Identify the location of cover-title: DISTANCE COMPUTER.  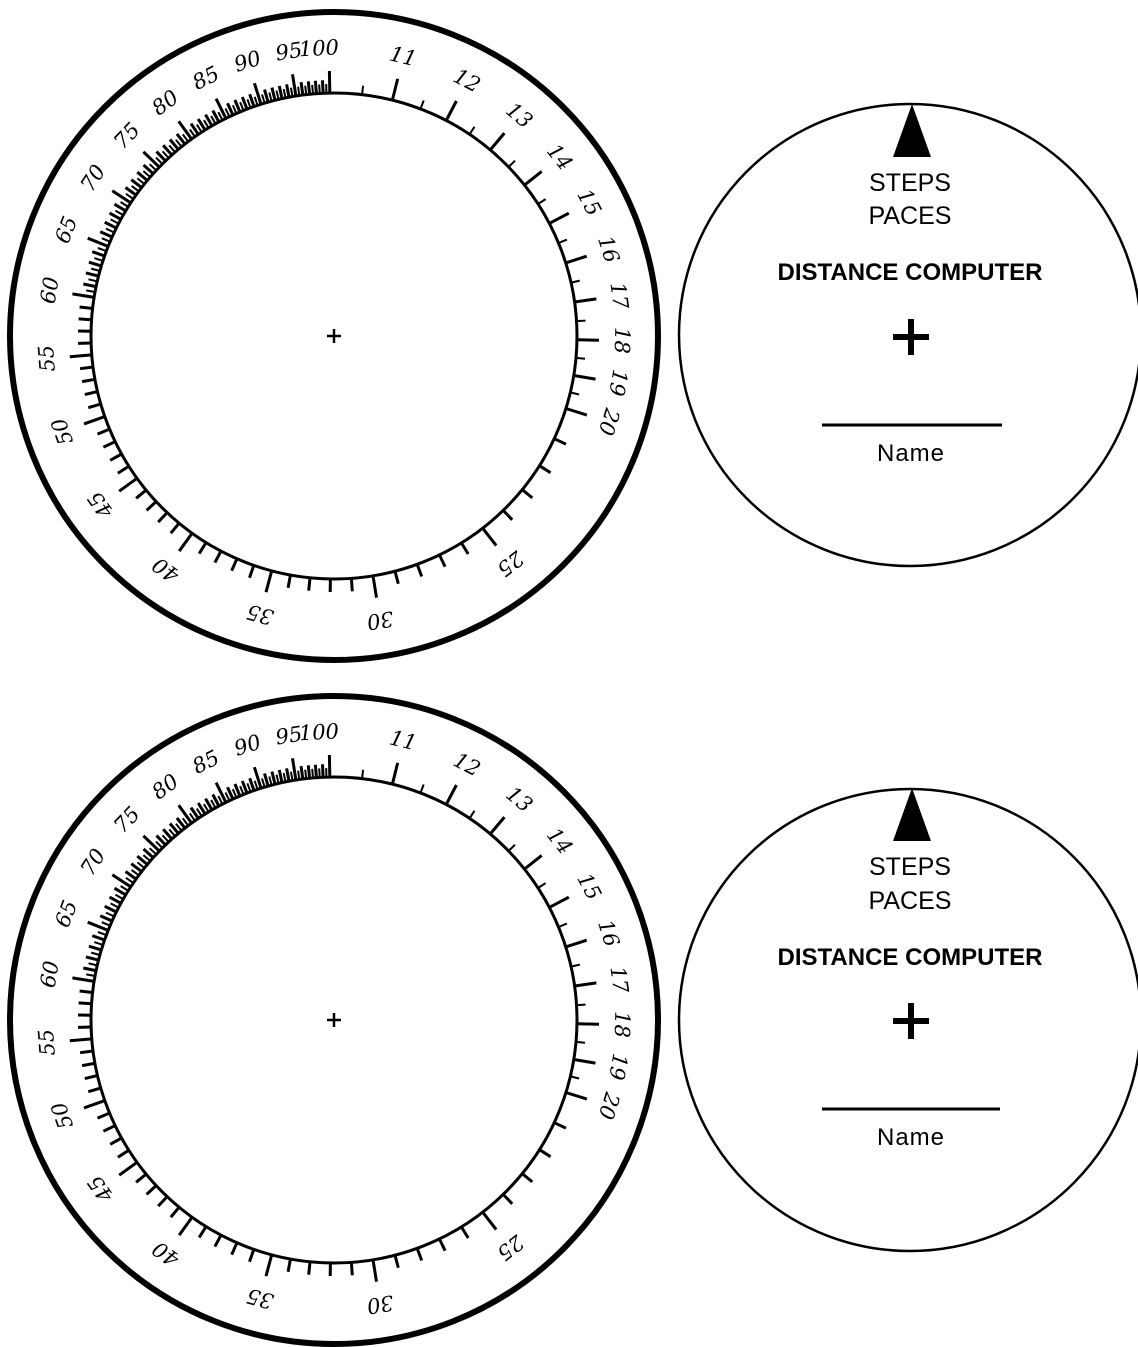
(910, 957).